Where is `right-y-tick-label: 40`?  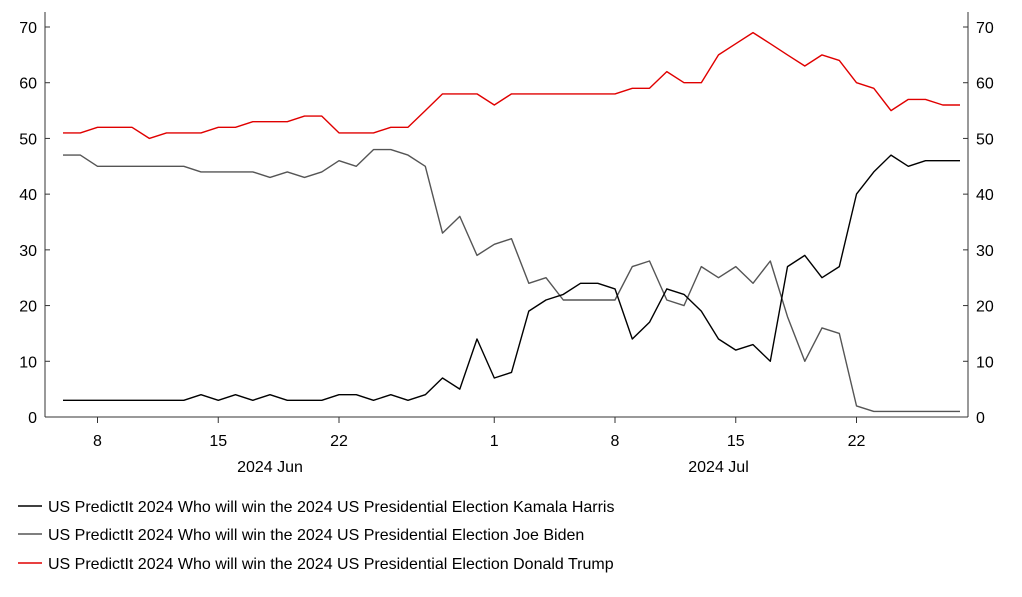
right-y-tick-label: 40 is located at coordinates (985, 195).